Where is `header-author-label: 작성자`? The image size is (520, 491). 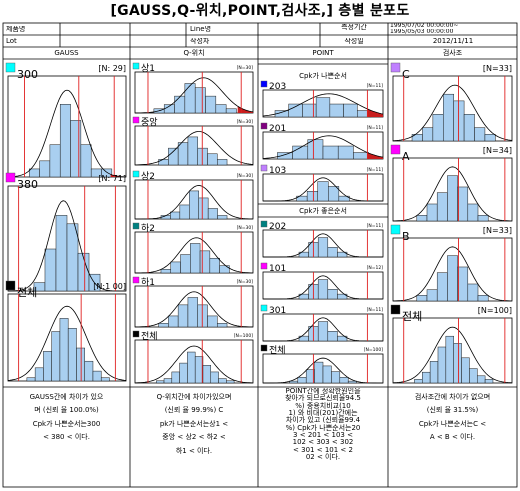 header-author-label: 작성자 is located at coordinates (200, 41).